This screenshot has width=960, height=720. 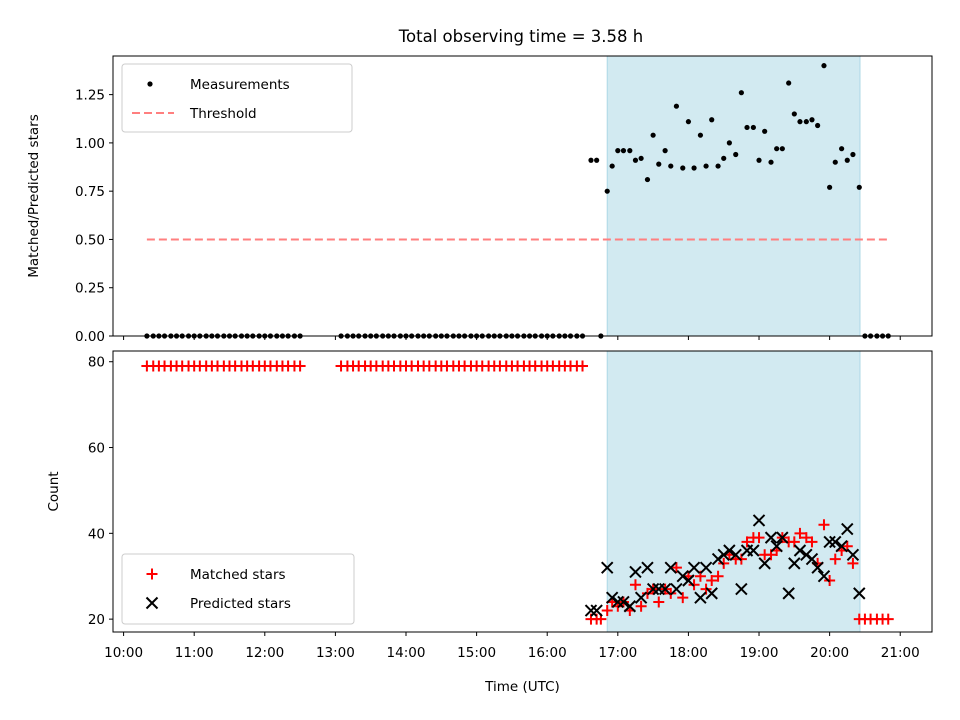 What do you see at coordinates (522, 687) in the screenshot?
I see `x-axis-label: Time (UTC)` at bounding box center [522, 687].